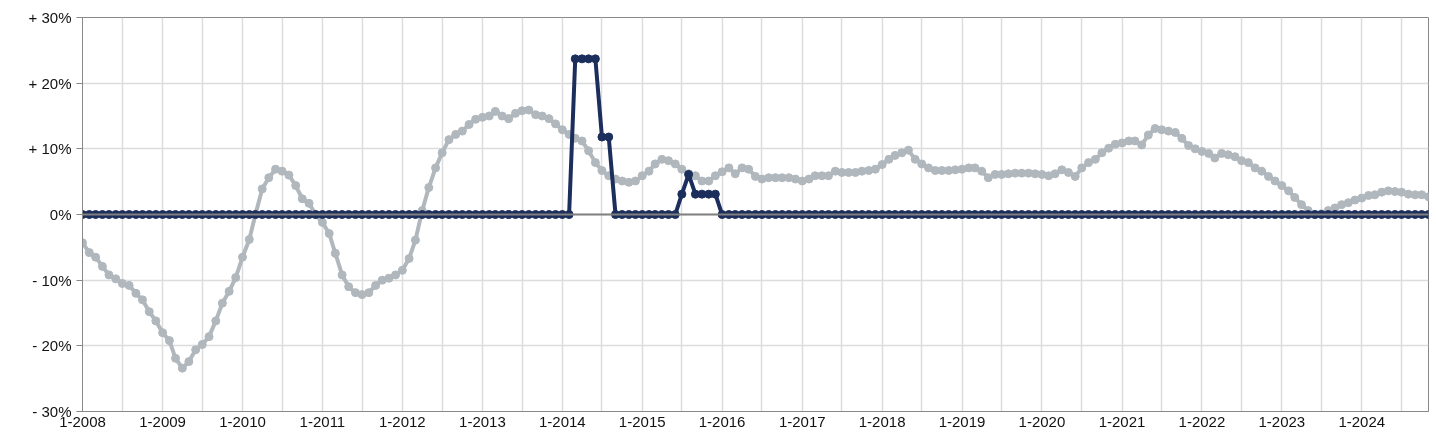 This screenshot has width=1436, height=445. What do you see at coordinates (962, 421) in the screenshot?
I see `x-tick-label: 1-2019` at bounding box center [962, 421].